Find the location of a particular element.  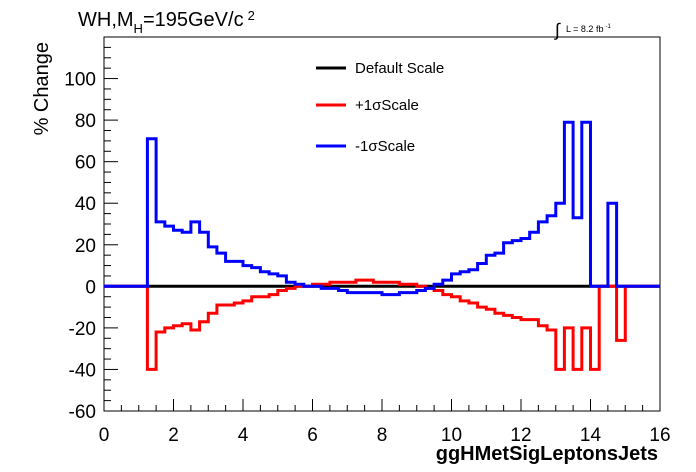

y-axis: -60 -40 -20 0 20 40 60 80 100 is located at coordinates (91, 234).